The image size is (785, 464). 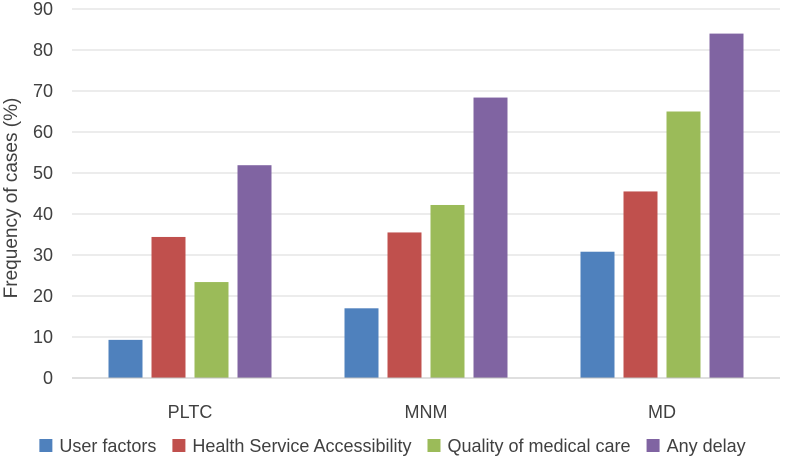 I want to click on x-category-label: MNM, so click(x=426, y=412).